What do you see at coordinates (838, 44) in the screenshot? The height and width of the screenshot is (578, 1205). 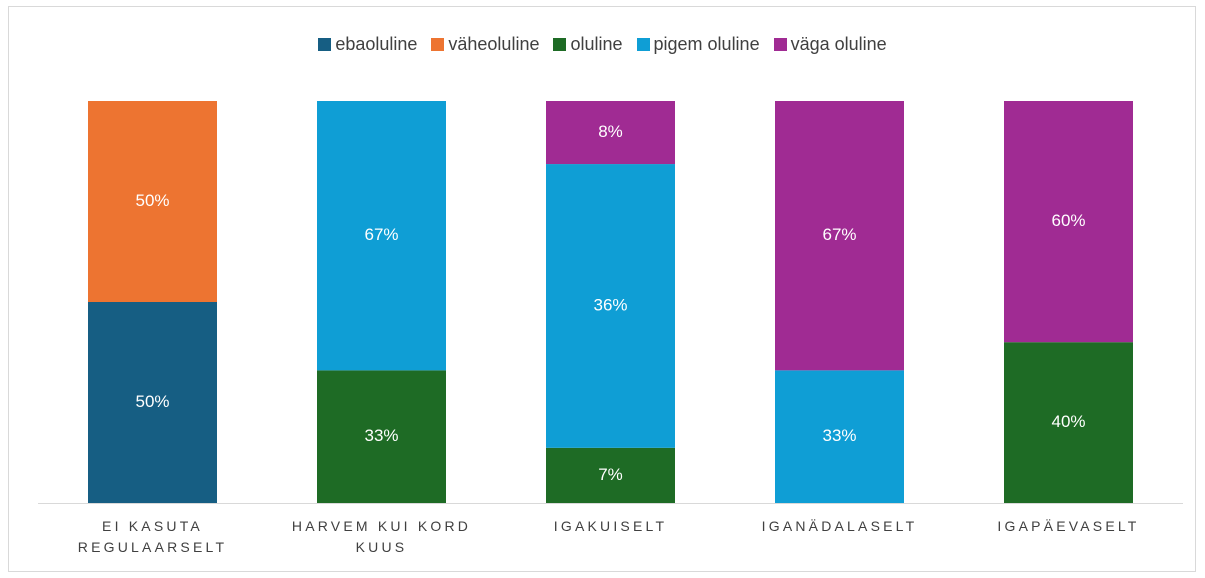 I see `legend-label: väga oluline` at bounding box center [838, 44].